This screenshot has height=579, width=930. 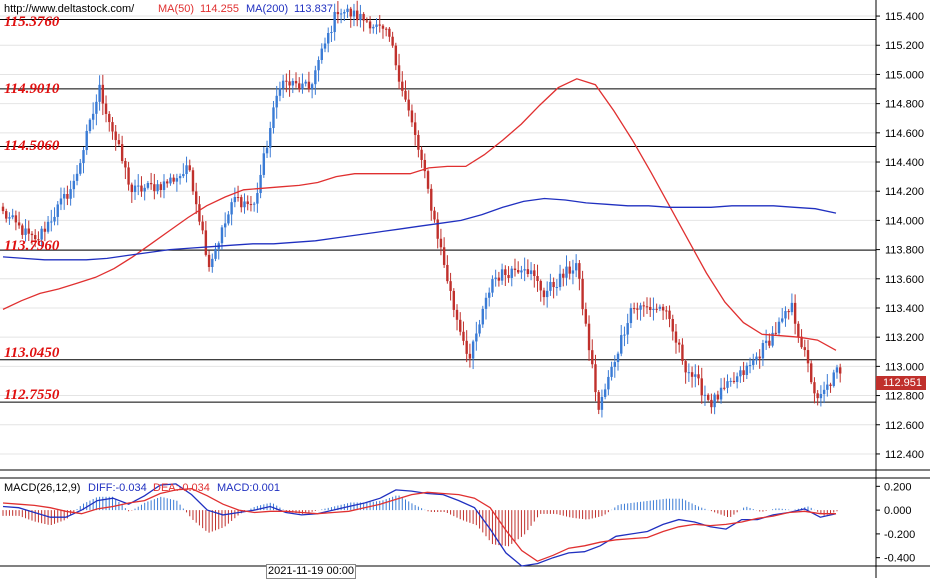 I want to click on y-tick-label: 114.400, so click(x=904, y=163).